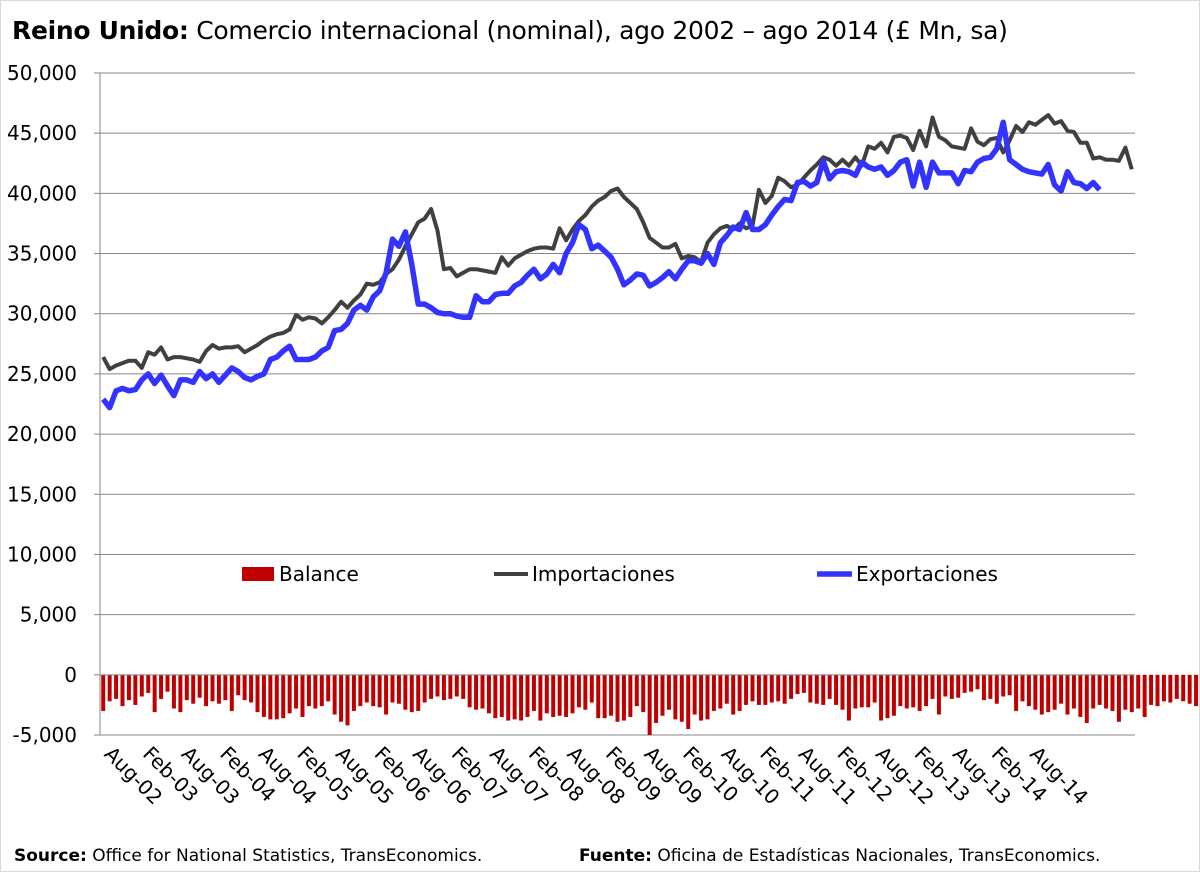 The height and width of the screenshot is (872, 1200). I want to click on y-tick-label: 30,000, so click(42, 314).